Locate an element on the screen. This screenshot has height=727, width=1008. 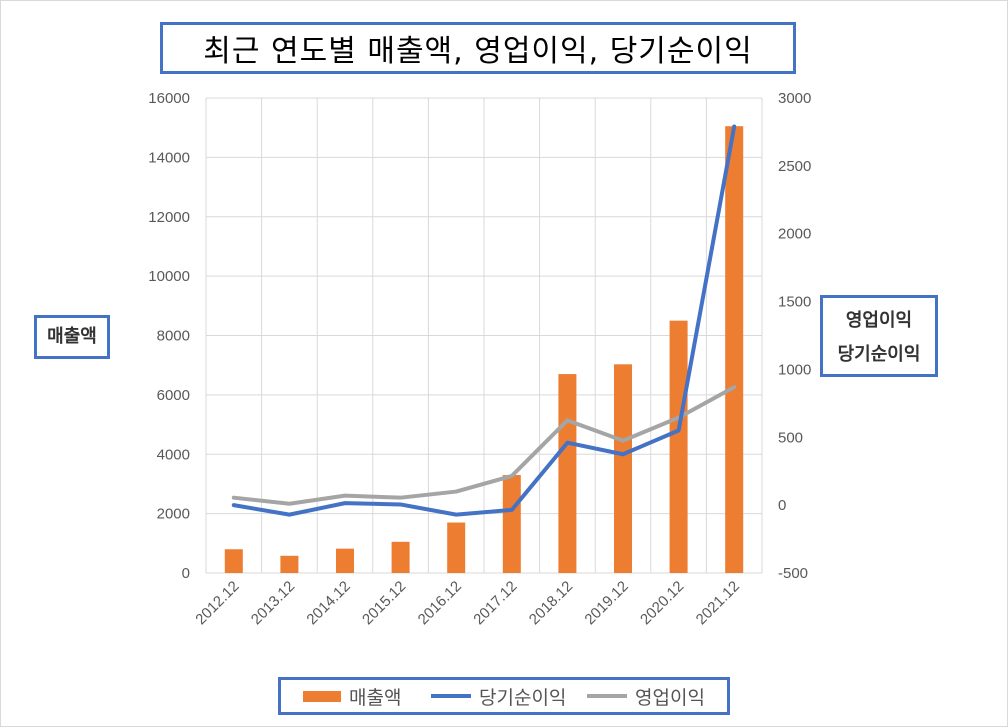
legend-label-net-income: 당기순이익 is located at coordinates (523, 697).